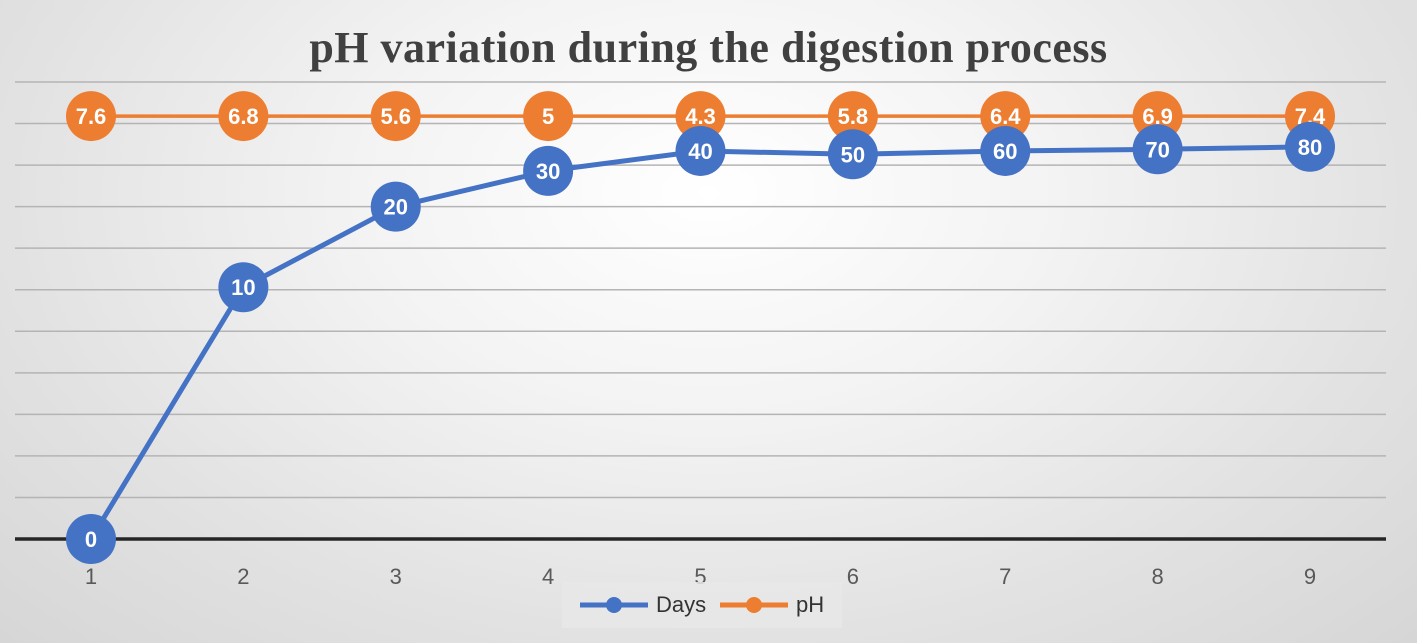 The width and height of the screenshot is (1417, 643). Describe the element at coordinates (1158, 576) in the screenshot. I see `x-tick-label: 8` at that location.